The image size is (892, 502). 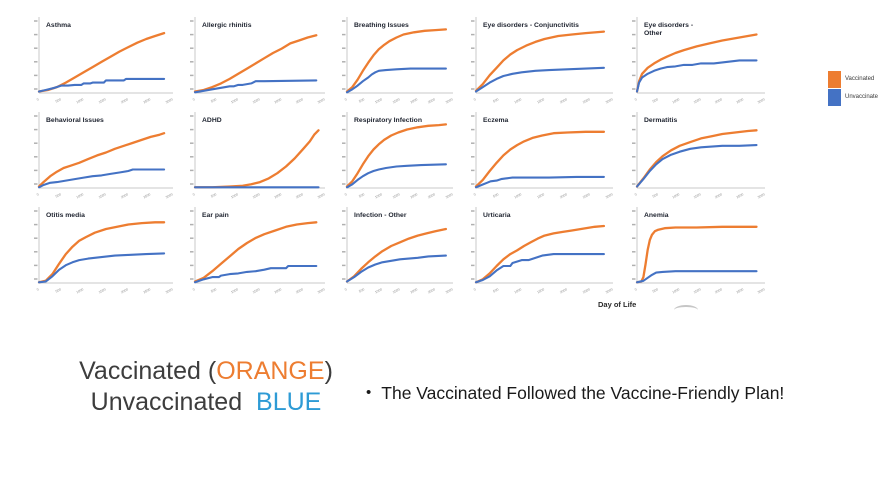 What do you see at coordinates (699, 250) in the screenshot?
I see `chart-svg-anemia: 0 500 1000 1500 2000 2500 3000 Anemia` at bounding box center [699, 250].